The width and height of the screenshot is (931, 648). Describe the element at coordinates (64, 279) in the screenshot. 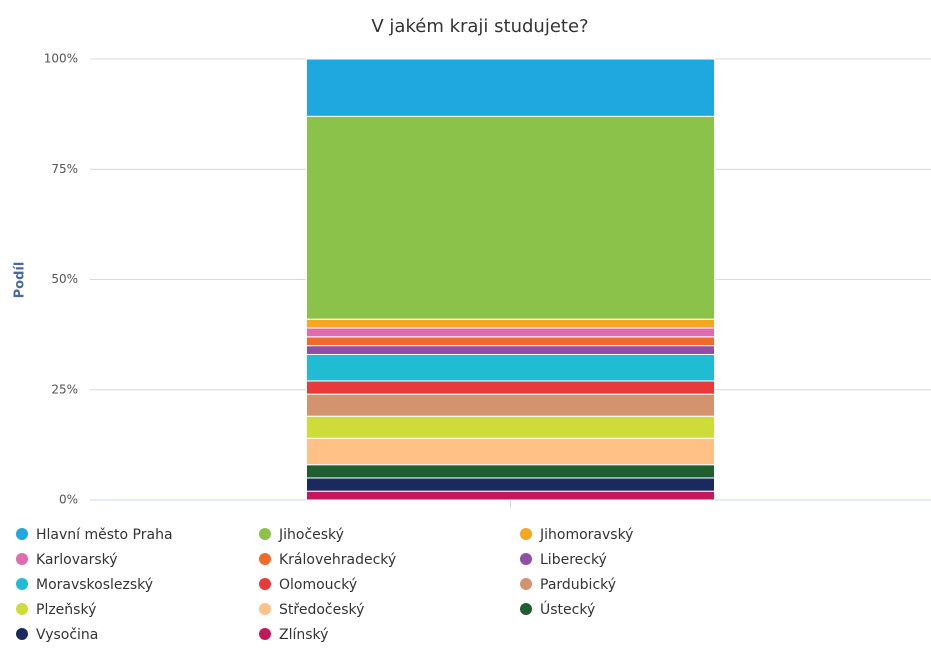

I see `y-tick-label: 50%` at that location.